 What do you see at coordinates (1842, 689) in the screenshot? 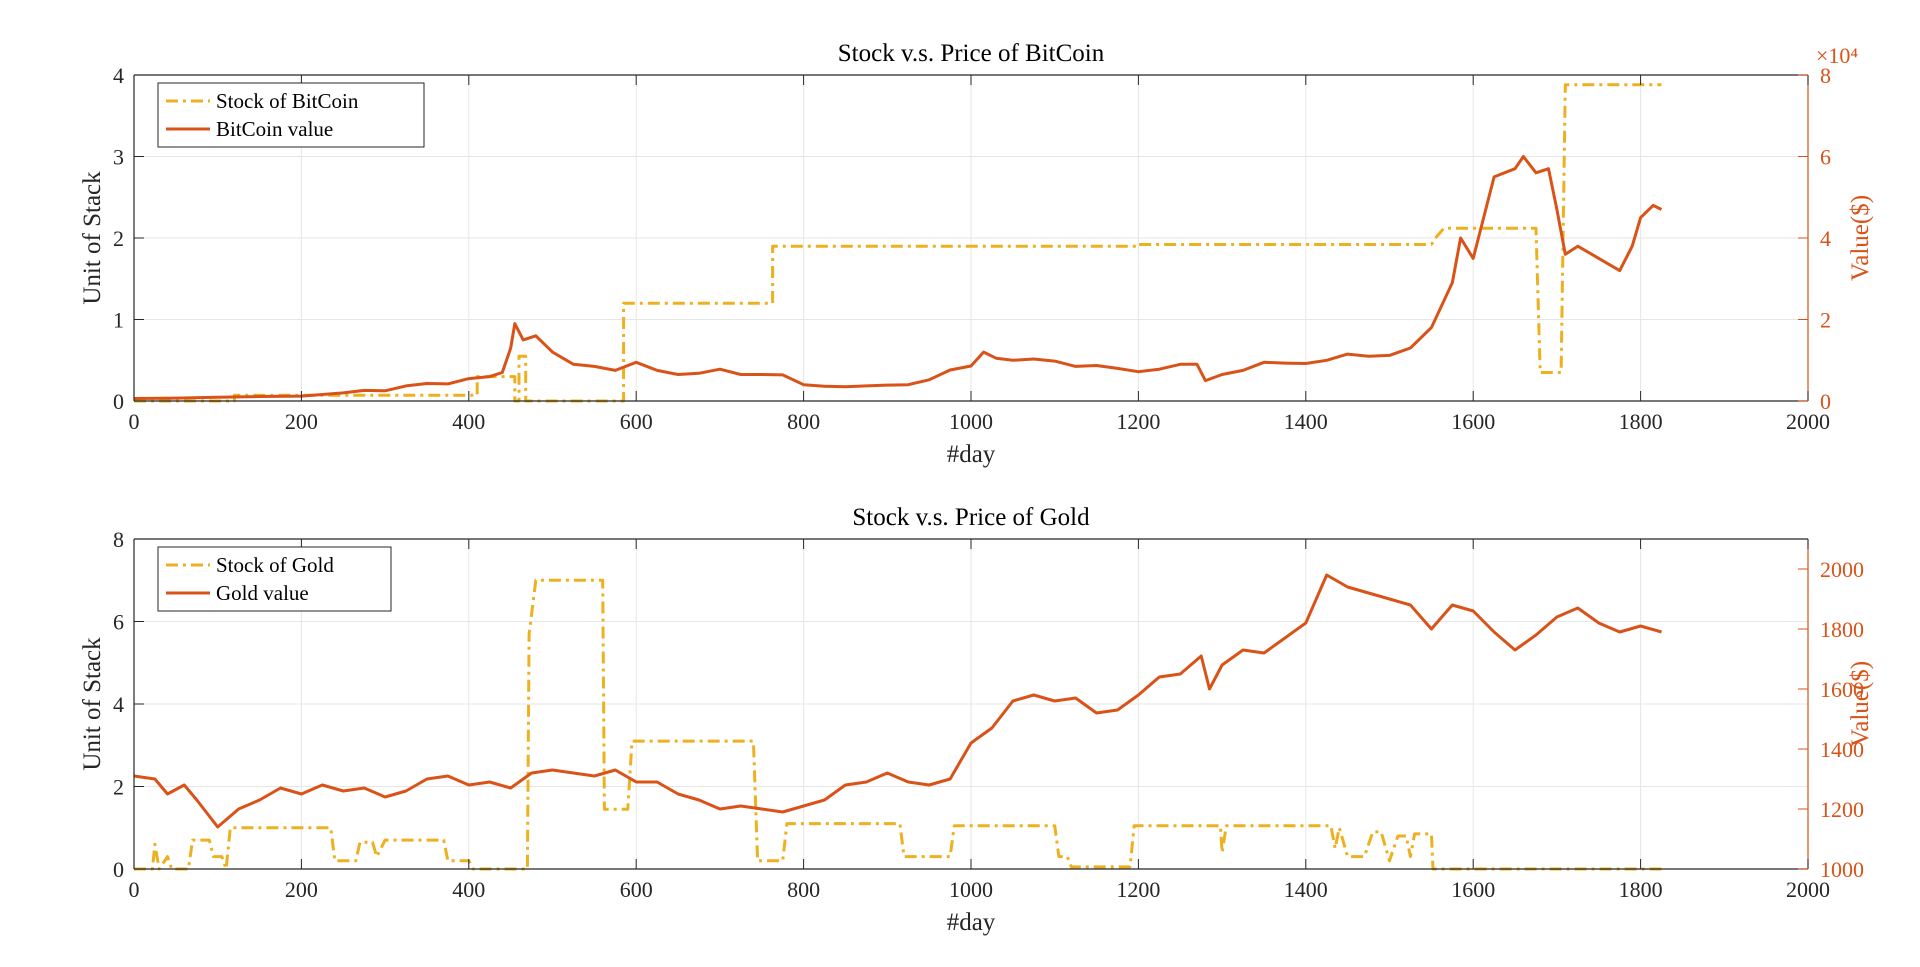
I see `y2-tick-label: 1600` at bounding box center [1842, 689].